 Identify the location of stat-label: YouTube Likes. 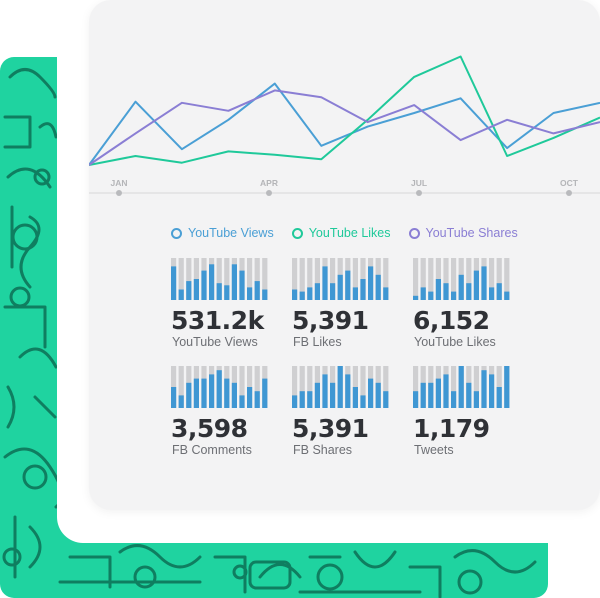
(455, 342).